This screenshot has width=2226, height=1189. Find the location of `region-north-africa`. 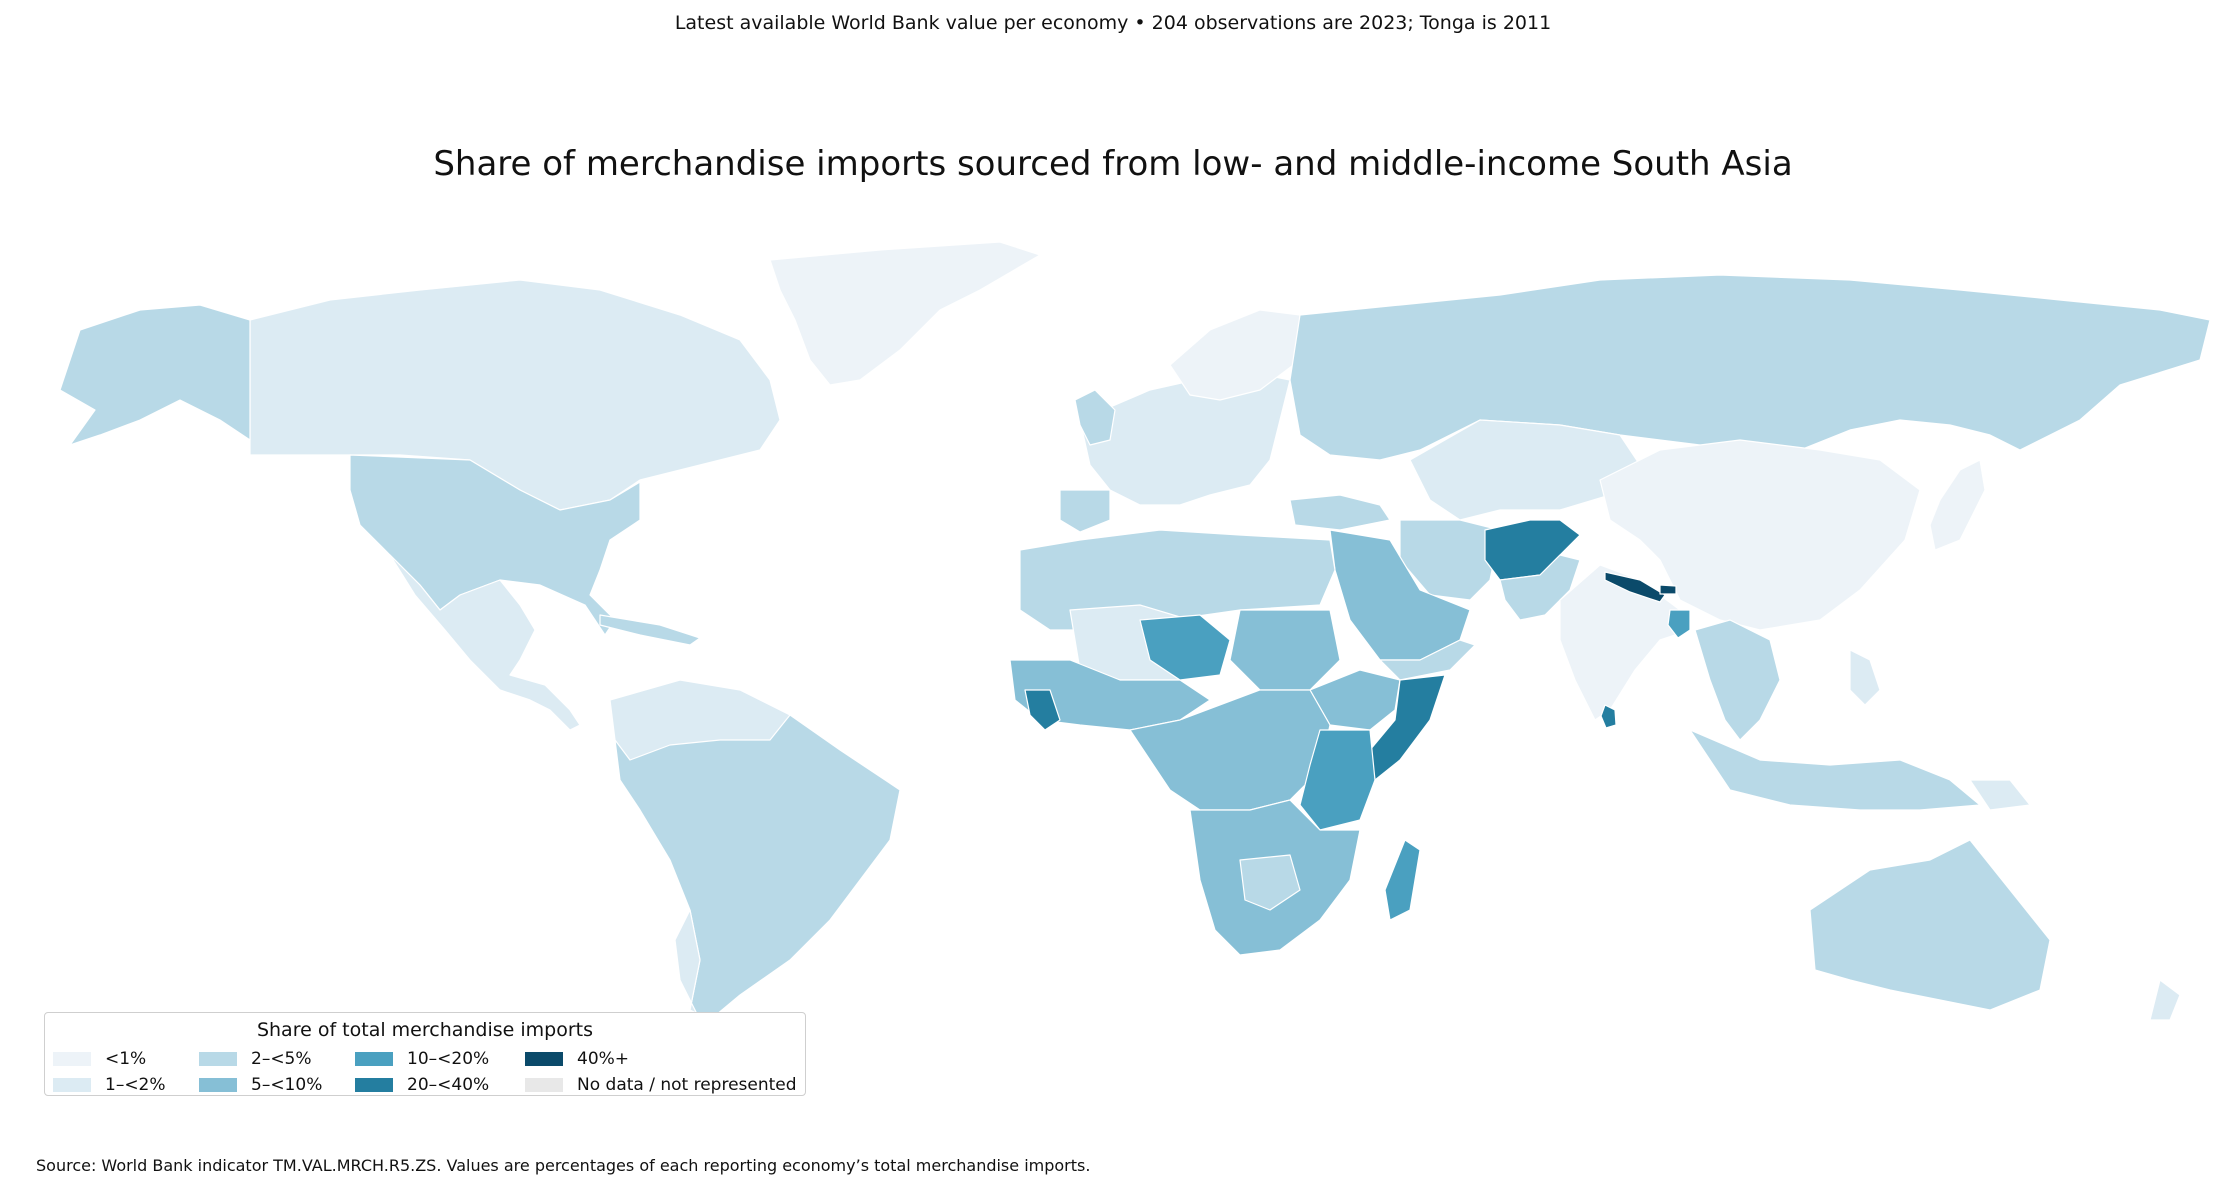

region-north-africa is located at coordinates (1177, 580).